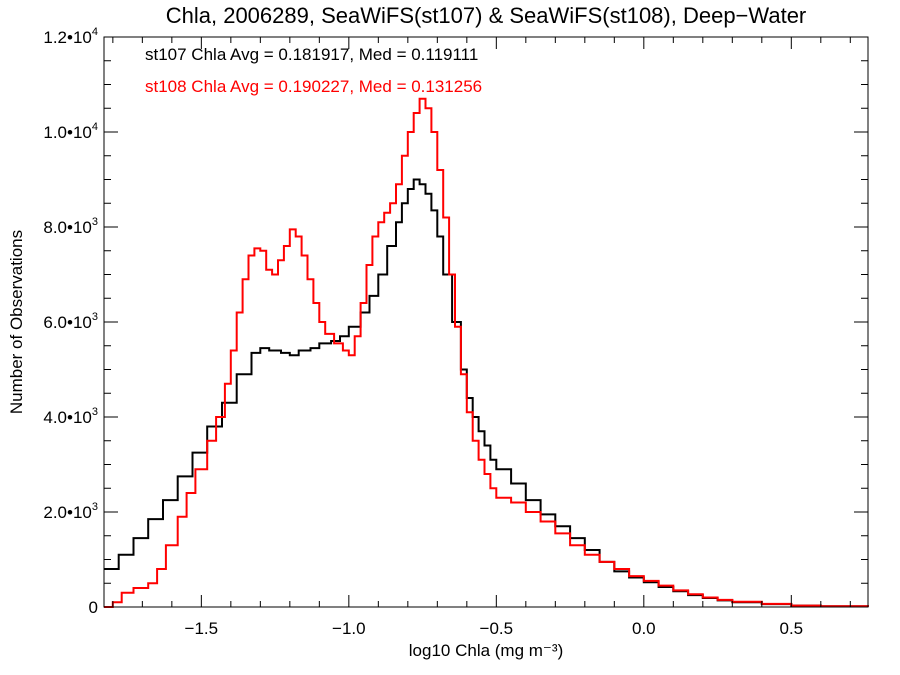 The width and height of the screenshot is (900, 675). What do you see at coordinates (70, 321) in the screenshot?
I see `y-tick-label: 6.0•103` at bounding box center [70, 321].